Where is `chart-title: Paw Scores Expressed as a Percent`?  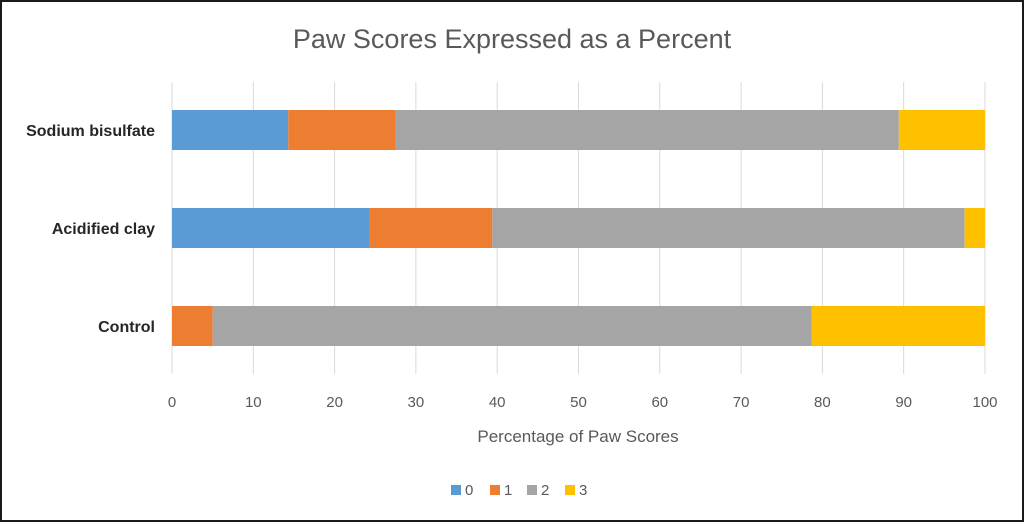 chart-title: Paw Scores Expressed as a Percent is located at coordinates (512, 39).